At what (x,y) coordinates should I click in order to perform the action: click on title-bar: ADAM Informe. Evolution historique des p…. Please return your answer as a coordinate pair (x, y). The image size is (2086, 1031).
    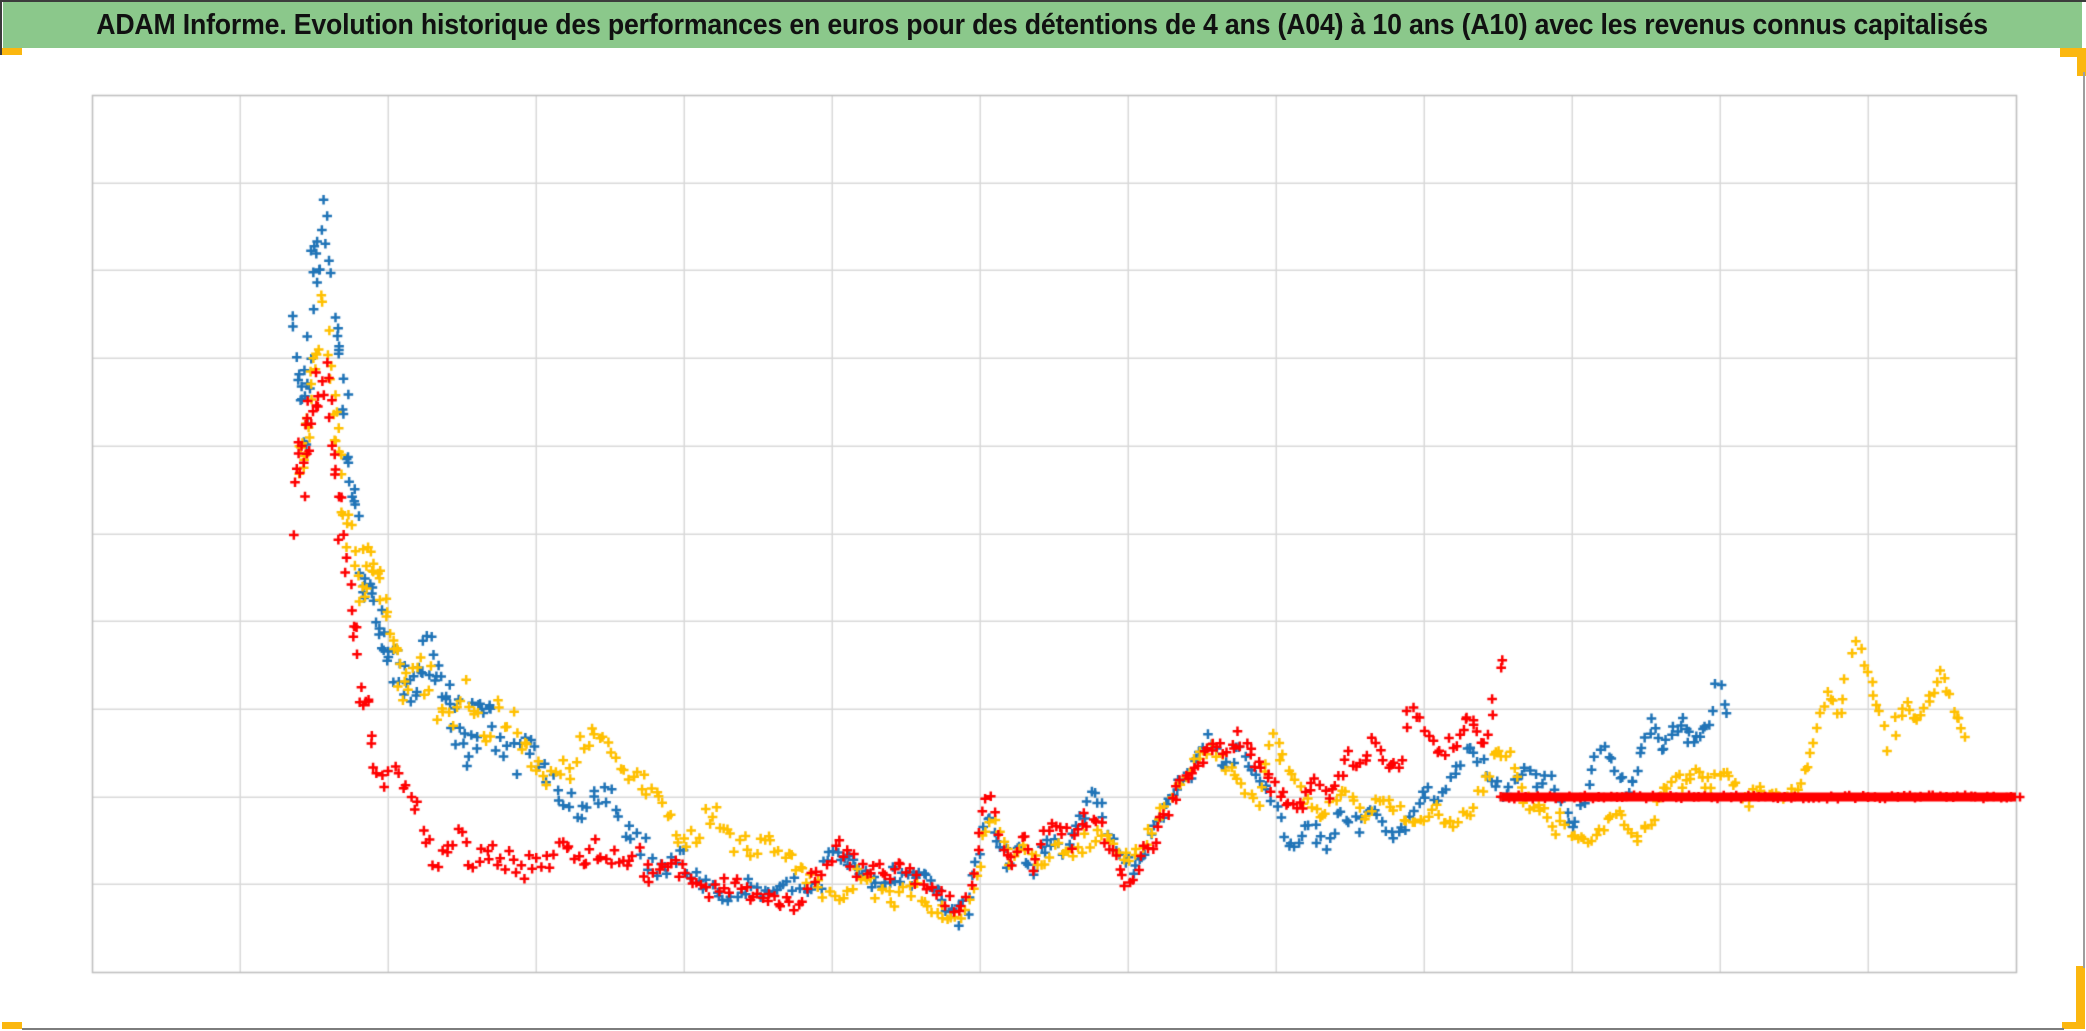
    Looking at the image, I should click on (1042, 25).